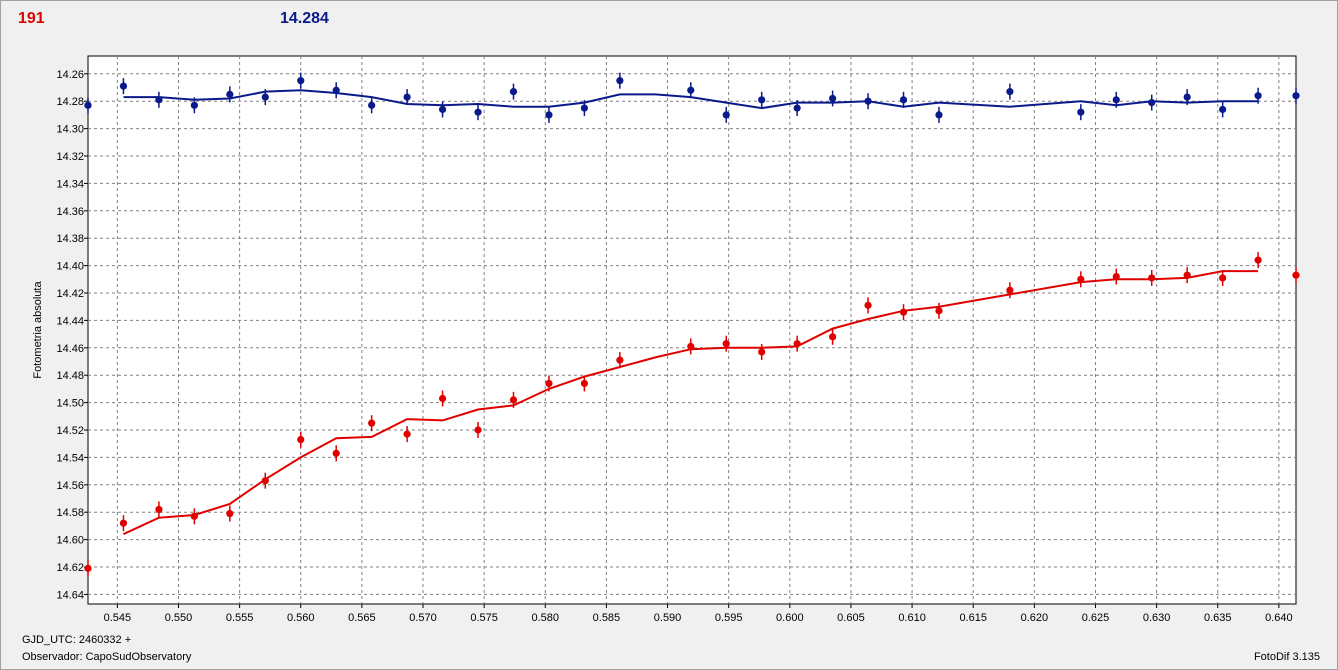 This screenshot has width=1338, height=670. I want to click on x-tick-label: 0.635, so click(1218, 618).